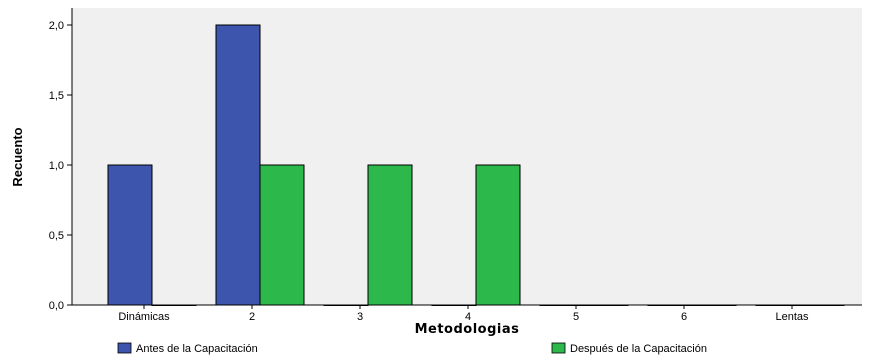  I want to click on legend-label-despues: Después de la Capacitación, so click(638, 349).